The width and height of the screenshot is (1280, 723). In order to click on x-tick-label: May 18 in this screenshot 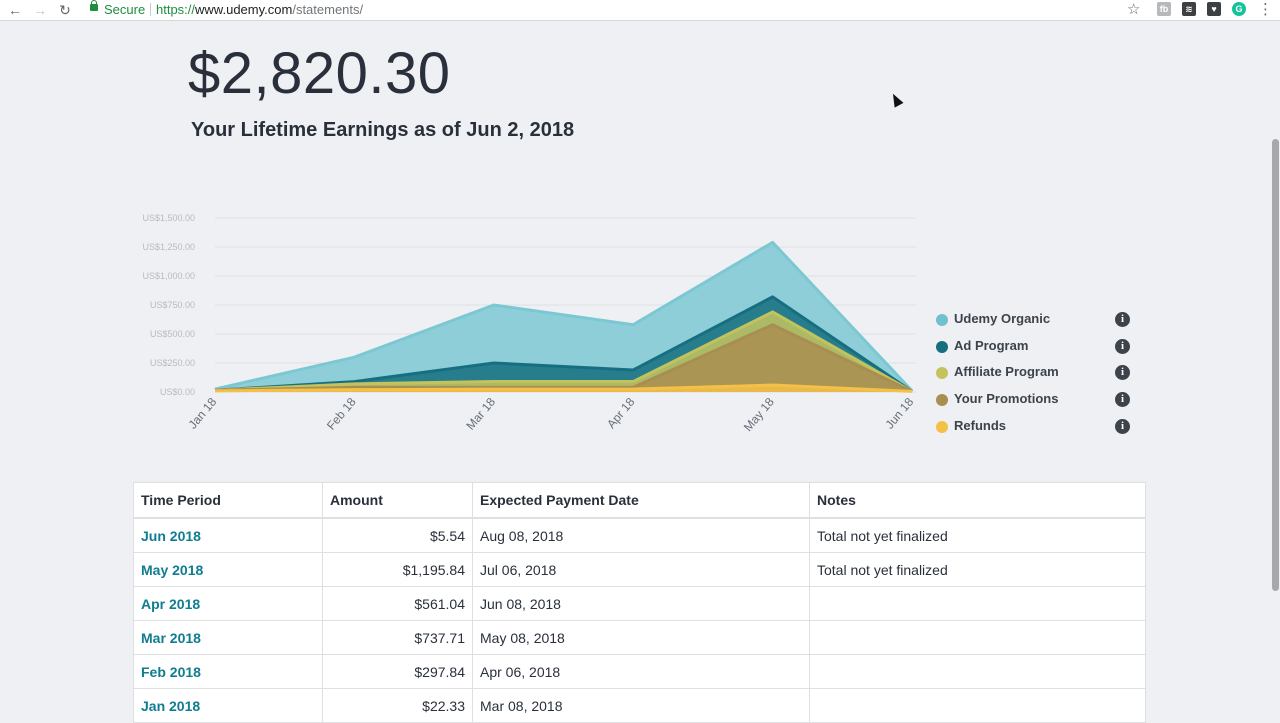, I will do `click(759, 414)`.